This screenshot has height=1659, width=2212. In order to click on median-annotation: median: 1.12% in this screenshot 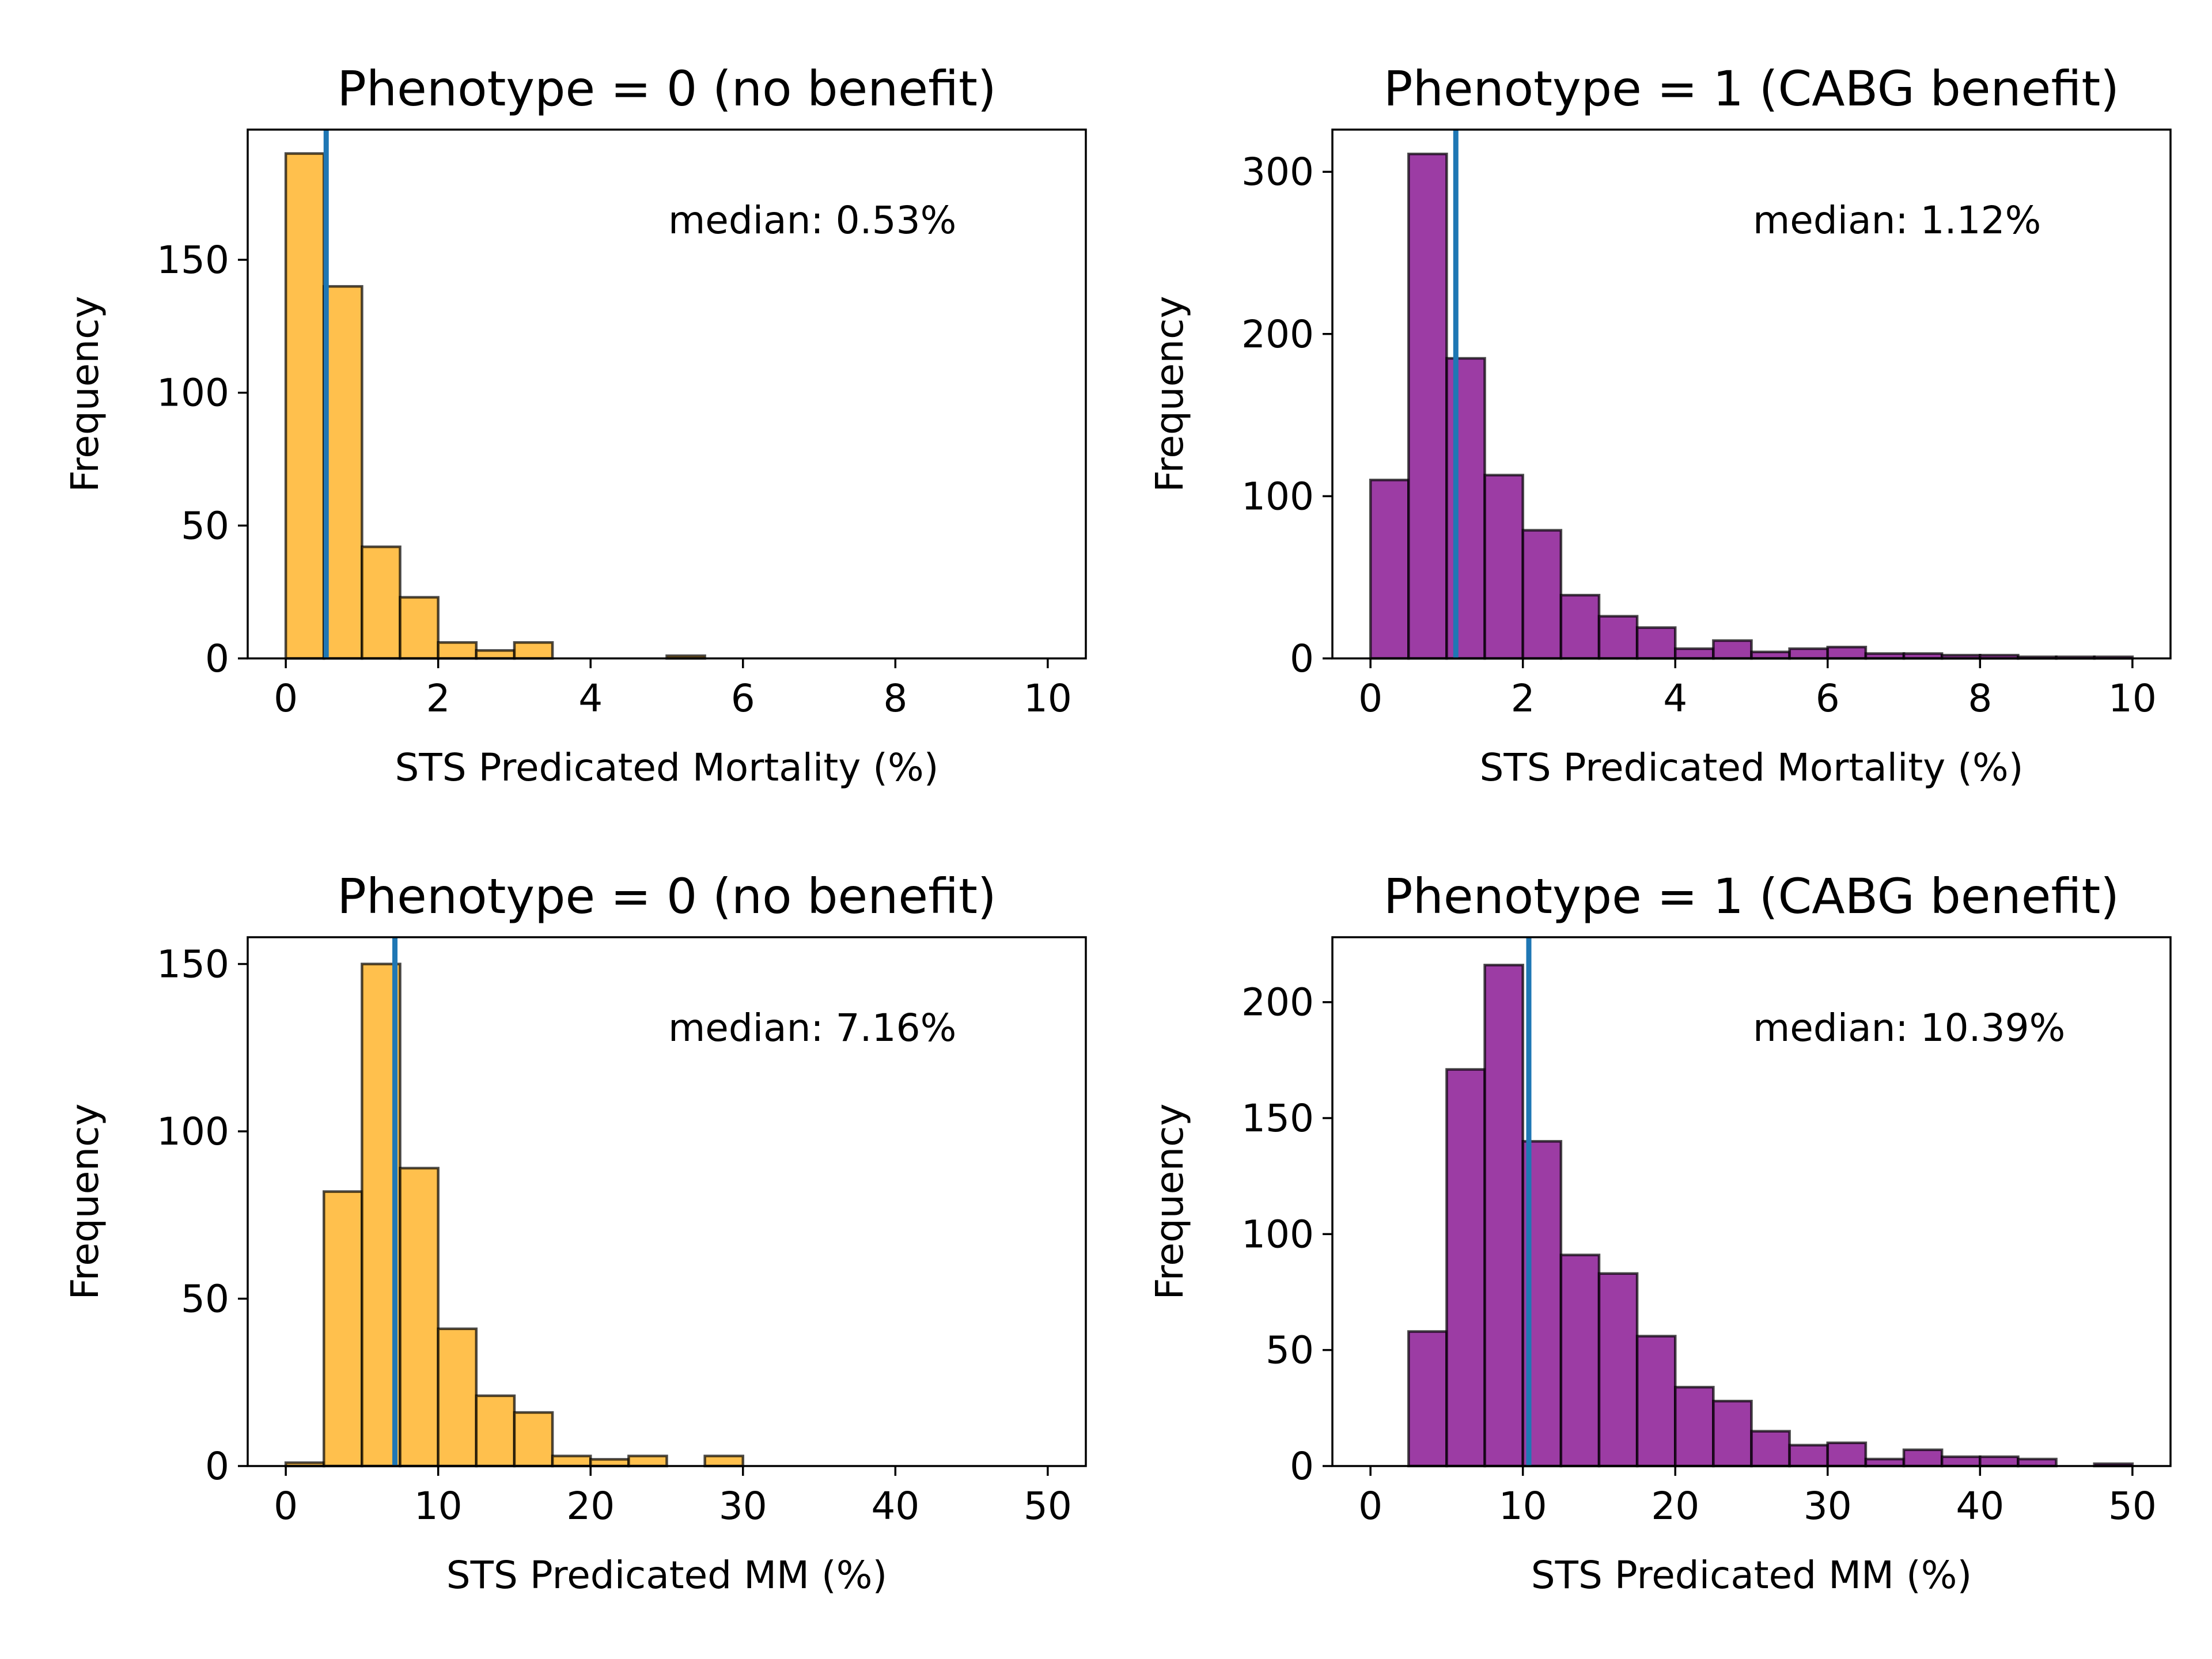, I will do `click(1897, 220)`.